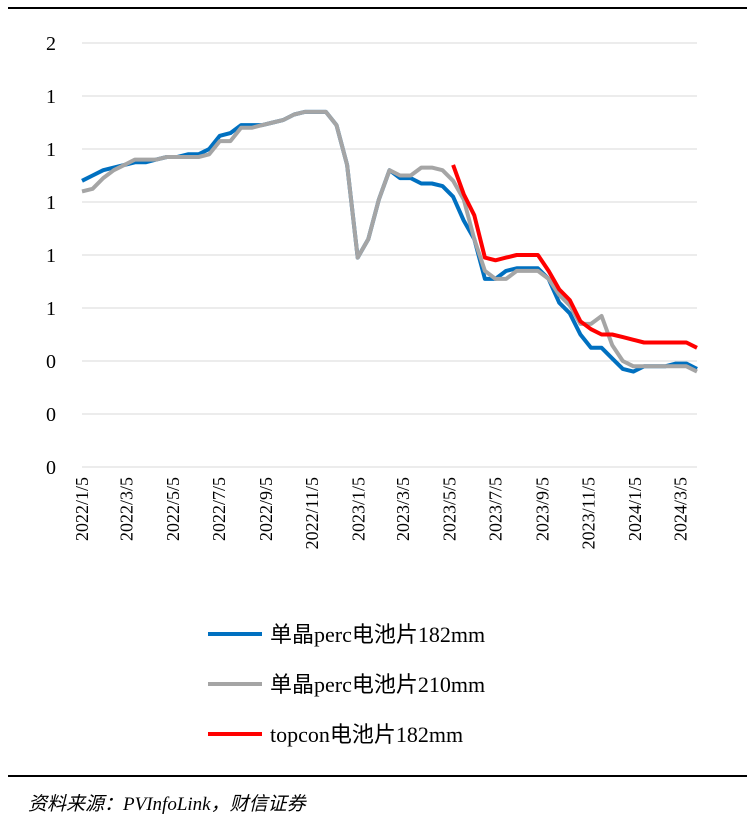  Describe the element at coordinates (635, 509) in the screenshot. I see `x-tick-label: 2024/1/5` at that location.